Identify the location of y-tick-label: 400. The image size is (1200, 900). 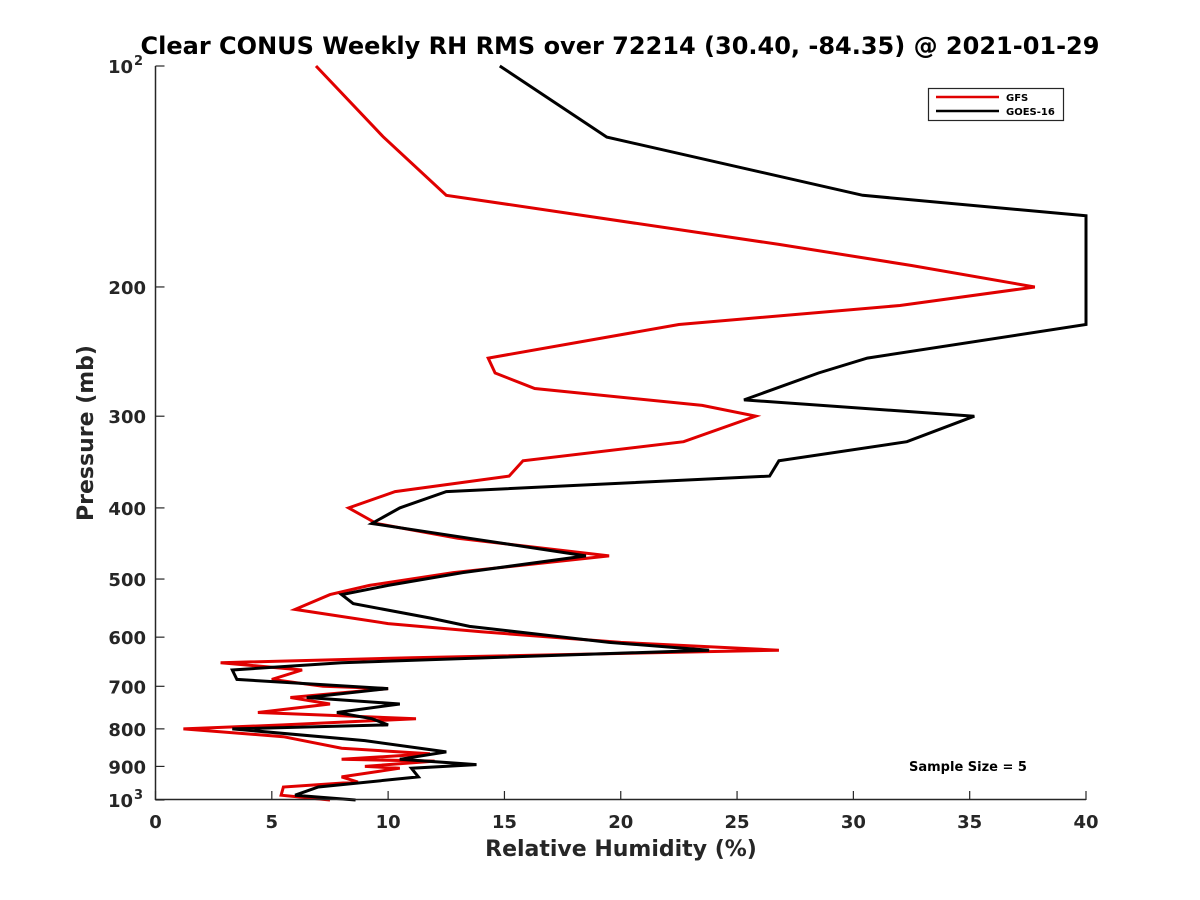
(127, 509).